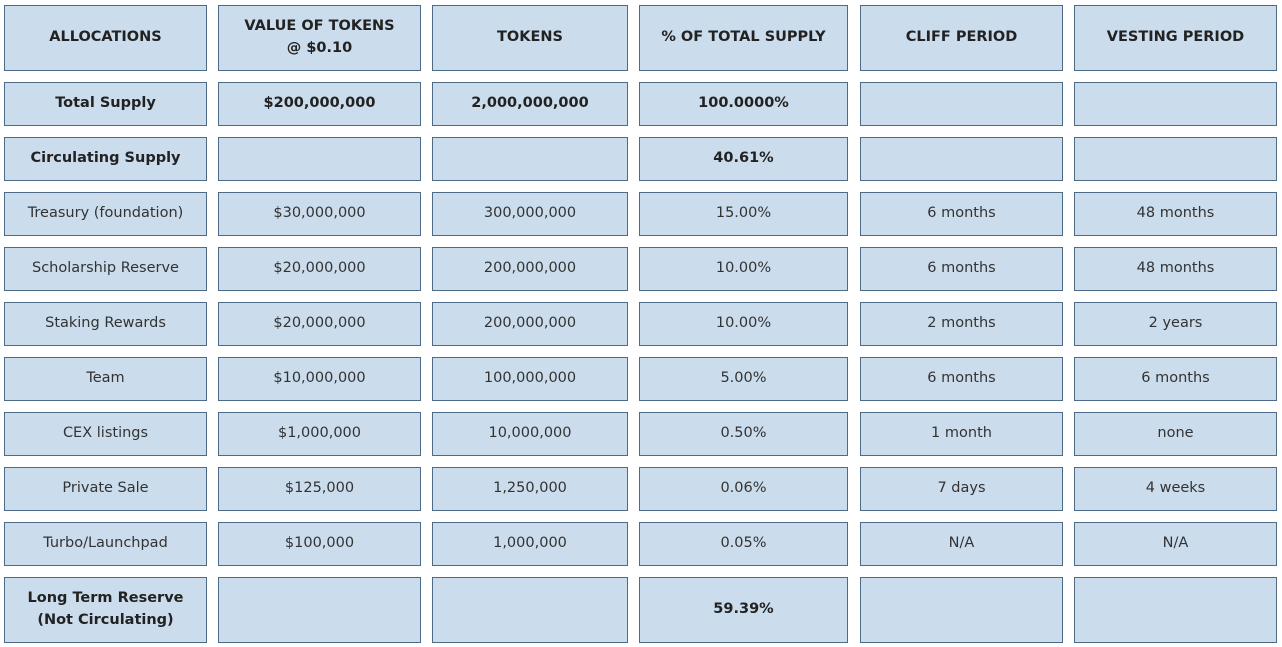 Image resolution: width=1282 pixels, height=647 pixels. I want to click on header-cell: % OF TOTAL SUPPLY, so click(743, 38).